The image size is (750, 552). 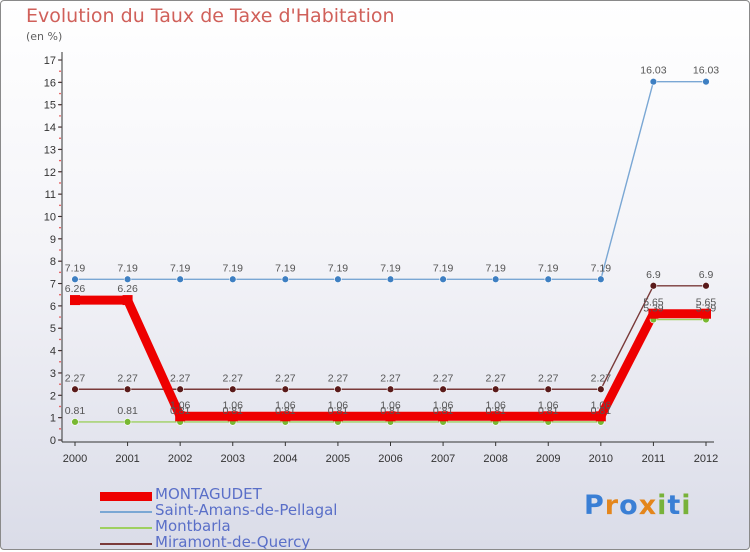 What do you see at coordinates (50, 83) in the screenshot?
I see `y-tick-label: 16` at bounding box center [50, 83].